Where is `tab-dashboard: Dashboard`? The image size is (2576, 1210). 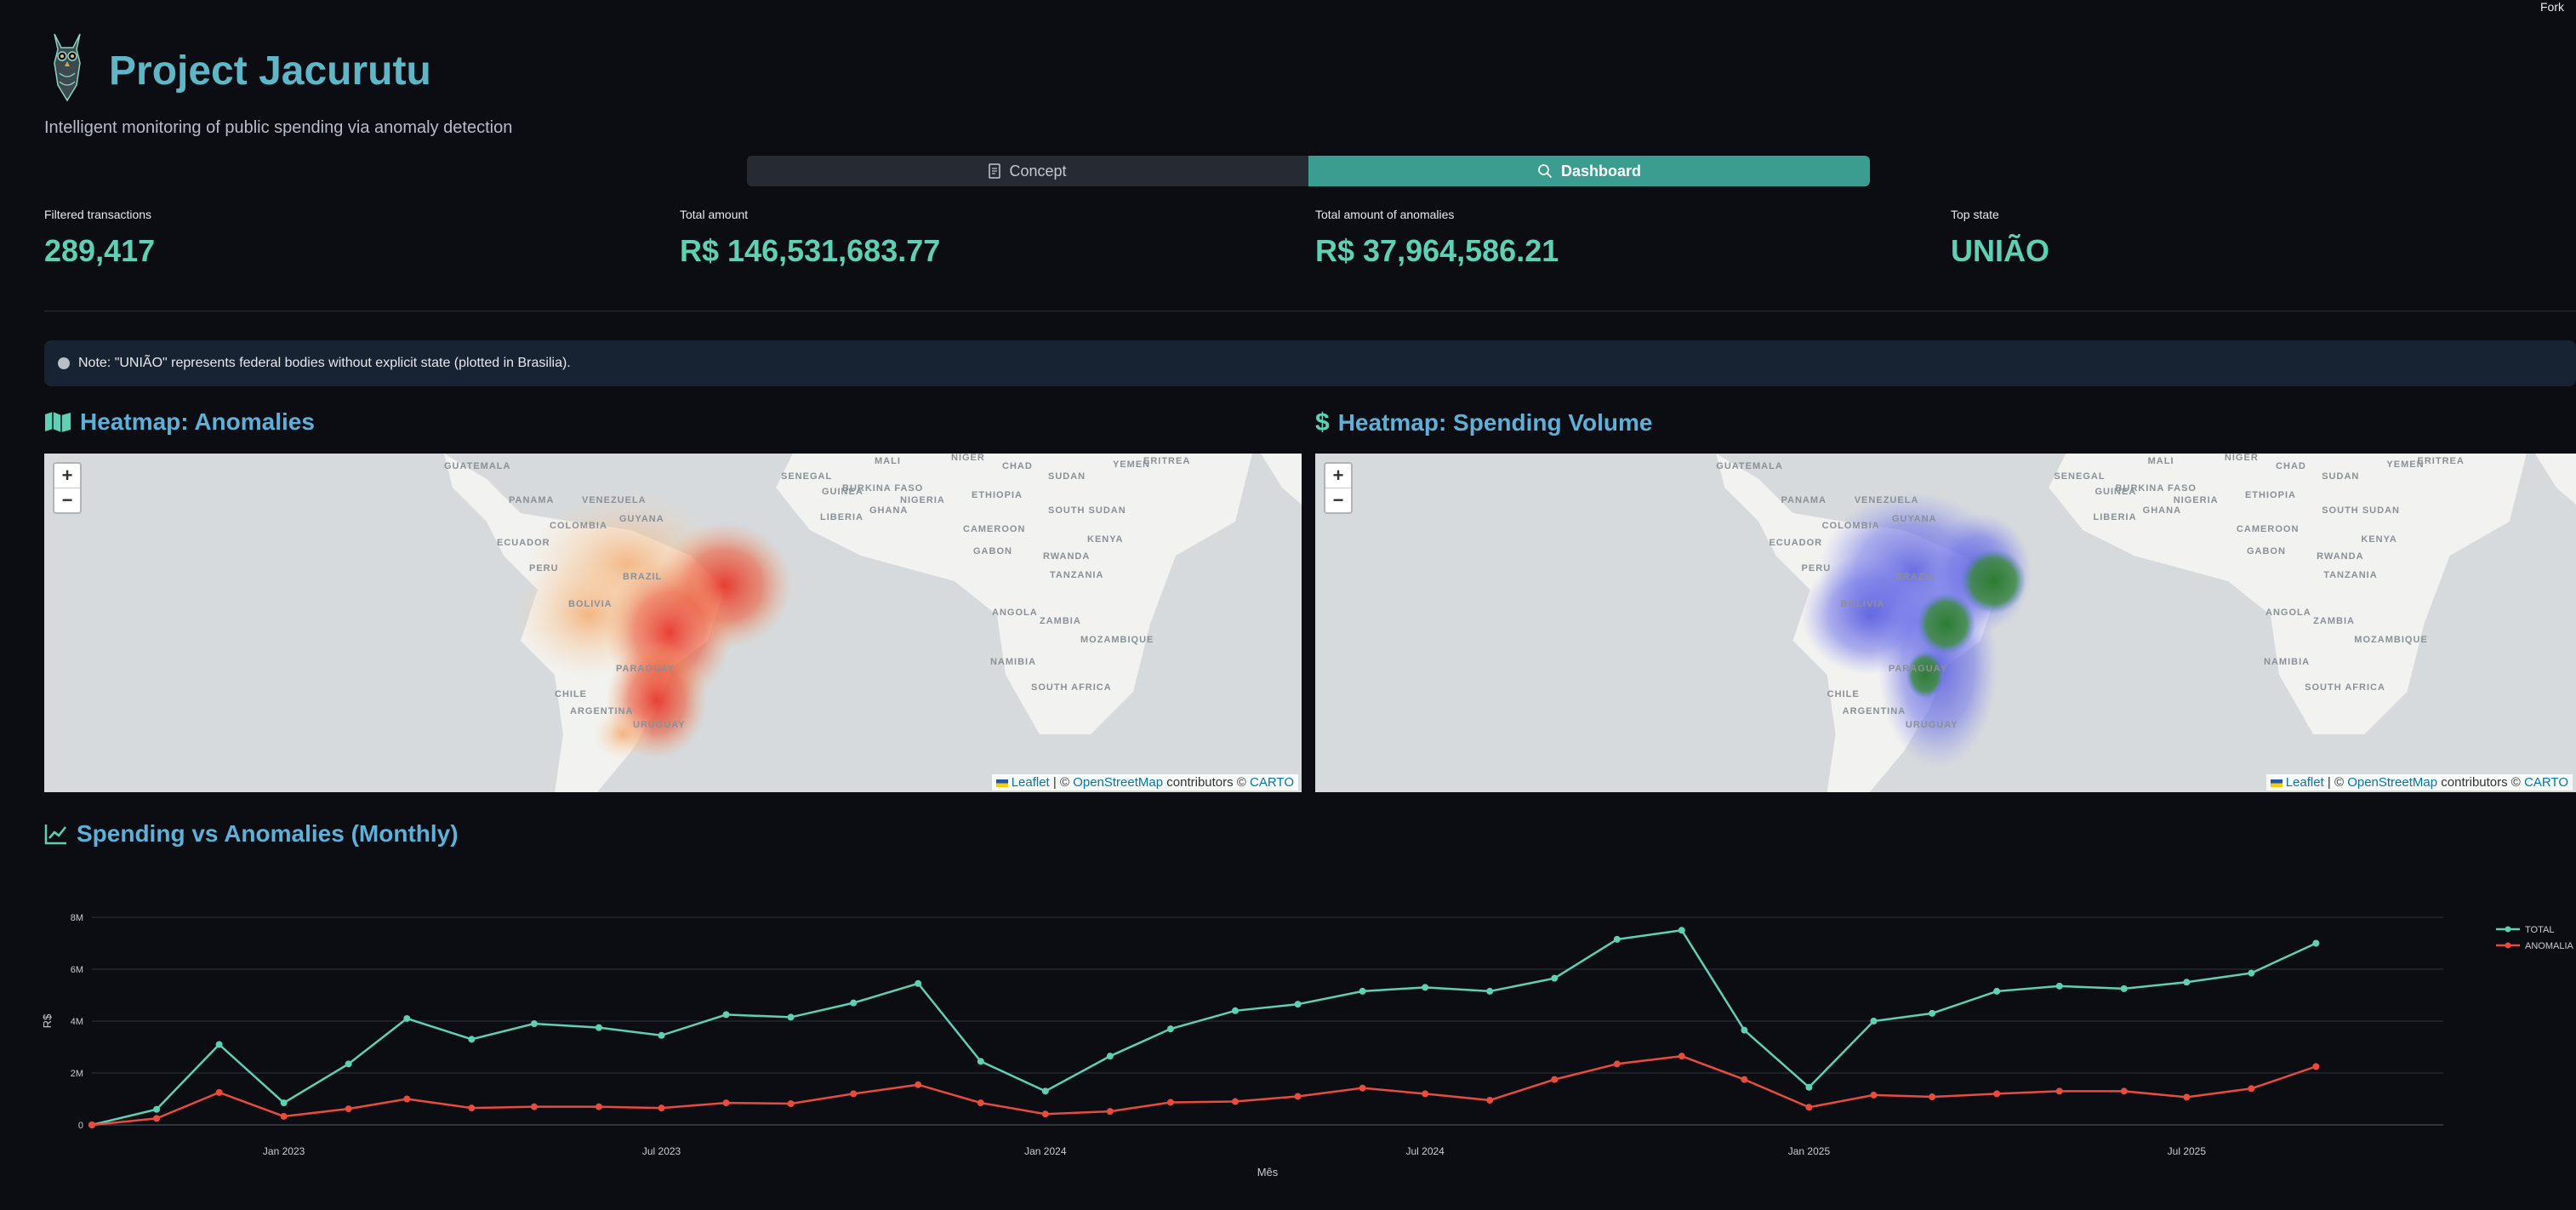
tab-dashboard: Dashboard is located at coordinates (1589, 171).